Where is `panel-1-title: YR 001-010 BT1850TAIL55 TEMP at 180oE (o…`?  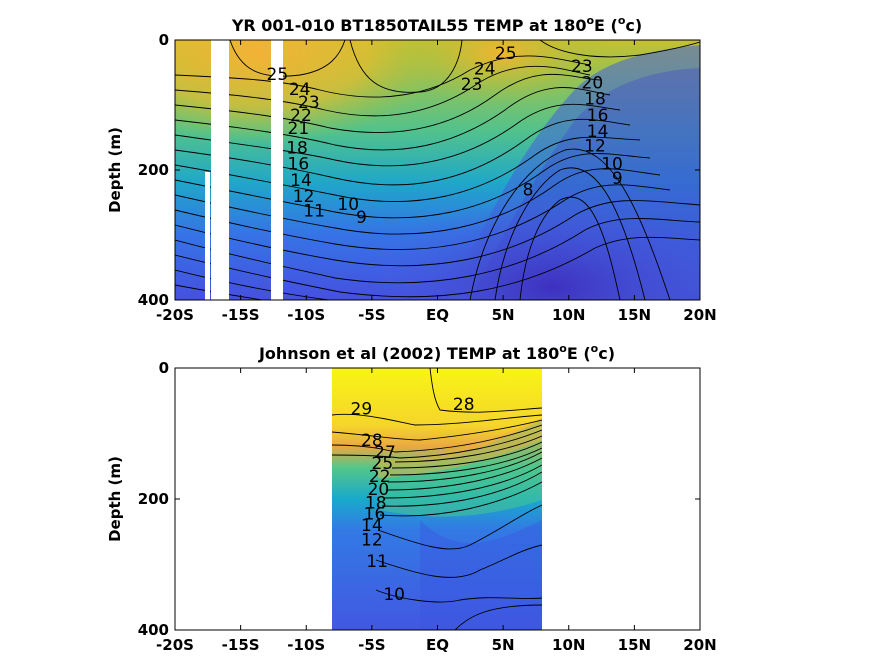
panel-1-title: YR 001-010 BT1850TAIL55 TEMP at 180oE (o… is located at coordinates (436, 24).